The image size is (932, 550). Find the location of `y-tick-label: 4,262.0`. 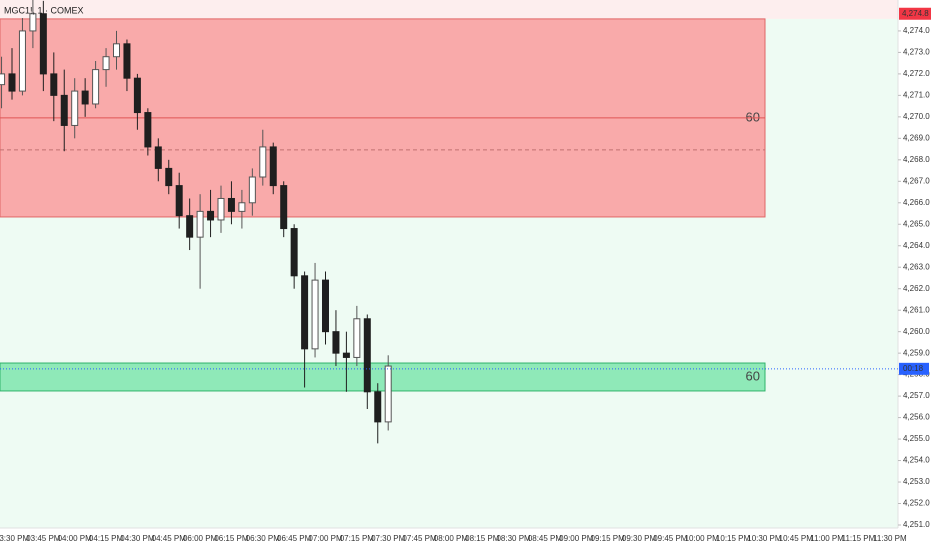

y-tick-label: 4,262.0 is located at coordinates (916, 288).